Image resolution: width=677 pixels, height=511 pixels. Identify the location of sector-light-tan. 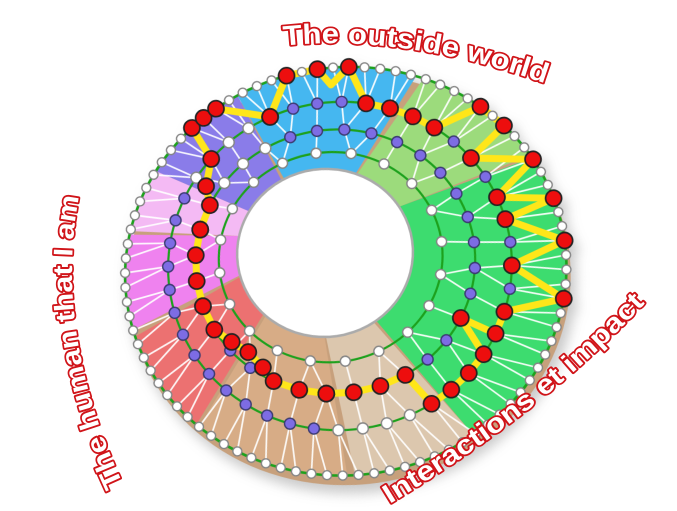
(401, 394).